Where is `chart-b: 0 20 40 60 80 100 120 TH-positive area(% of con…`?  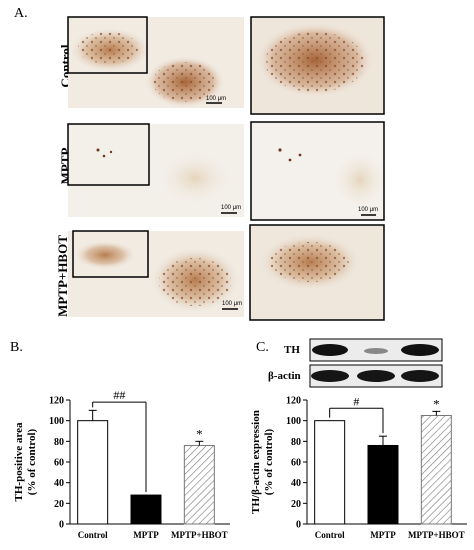
chart-b: 0 20 40 60 80 100 120 TH-positive area(% of con… is located at coordinates (121, 465).